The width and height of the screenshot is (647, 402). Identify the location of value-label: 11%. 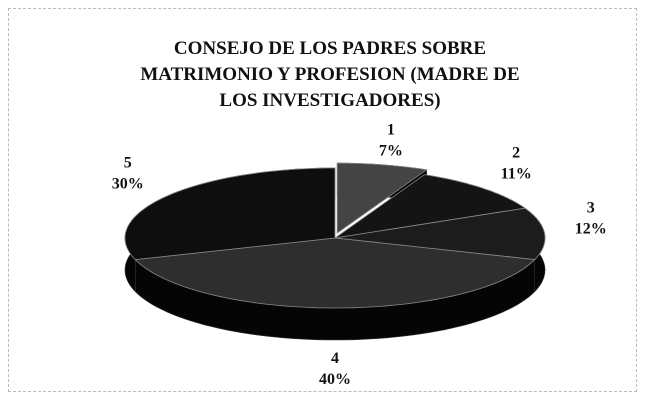
(516, 173).